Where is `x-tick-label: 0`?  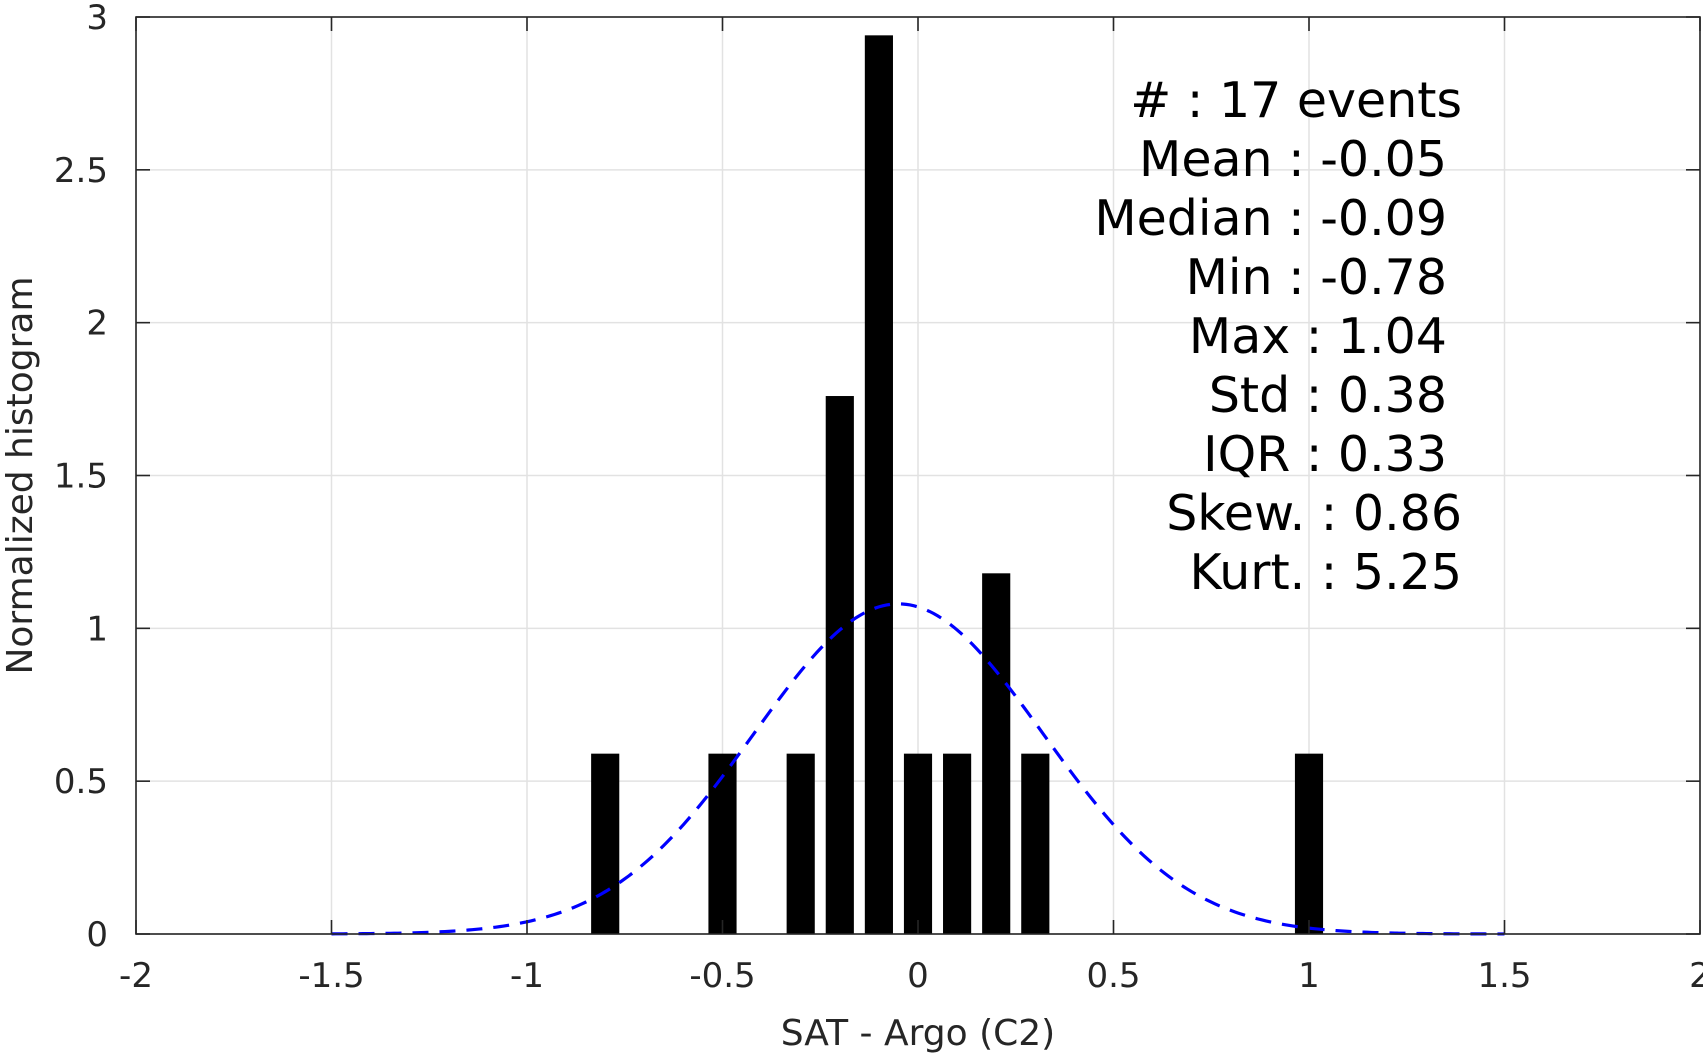
x-tick-label: 0 is located at coordinates (918, 976).